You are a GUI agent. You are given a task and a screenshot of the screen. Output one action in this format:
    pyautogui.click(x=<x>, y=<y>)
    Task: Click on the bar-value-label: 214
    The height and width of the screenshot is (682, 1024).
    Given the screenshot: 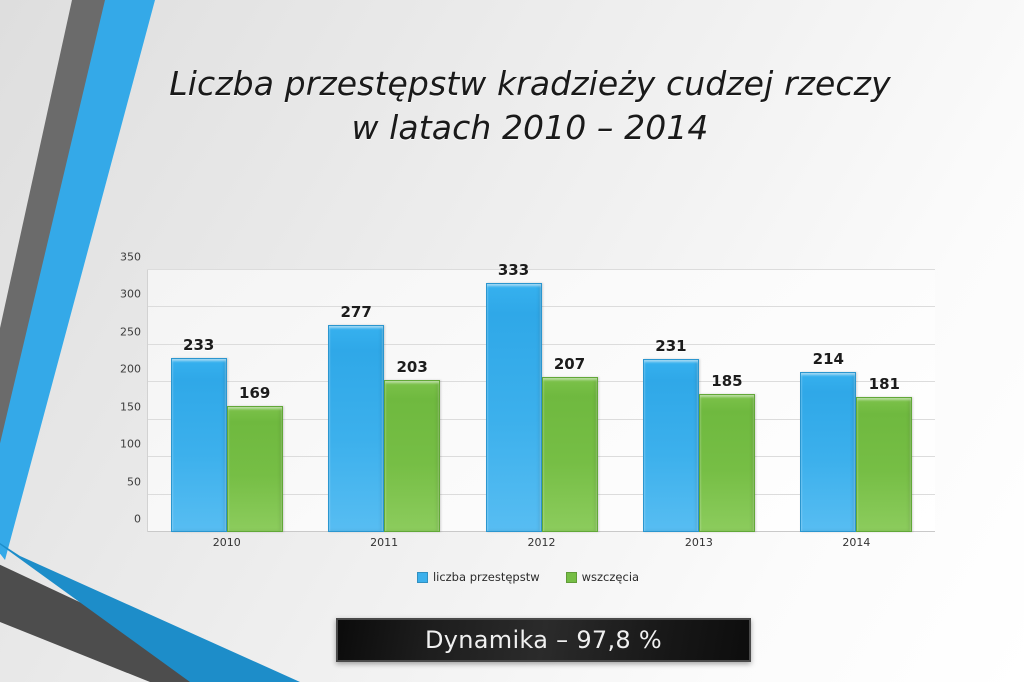 What is the action you would take?
    pyautogui.click(x=828, y=358)
    